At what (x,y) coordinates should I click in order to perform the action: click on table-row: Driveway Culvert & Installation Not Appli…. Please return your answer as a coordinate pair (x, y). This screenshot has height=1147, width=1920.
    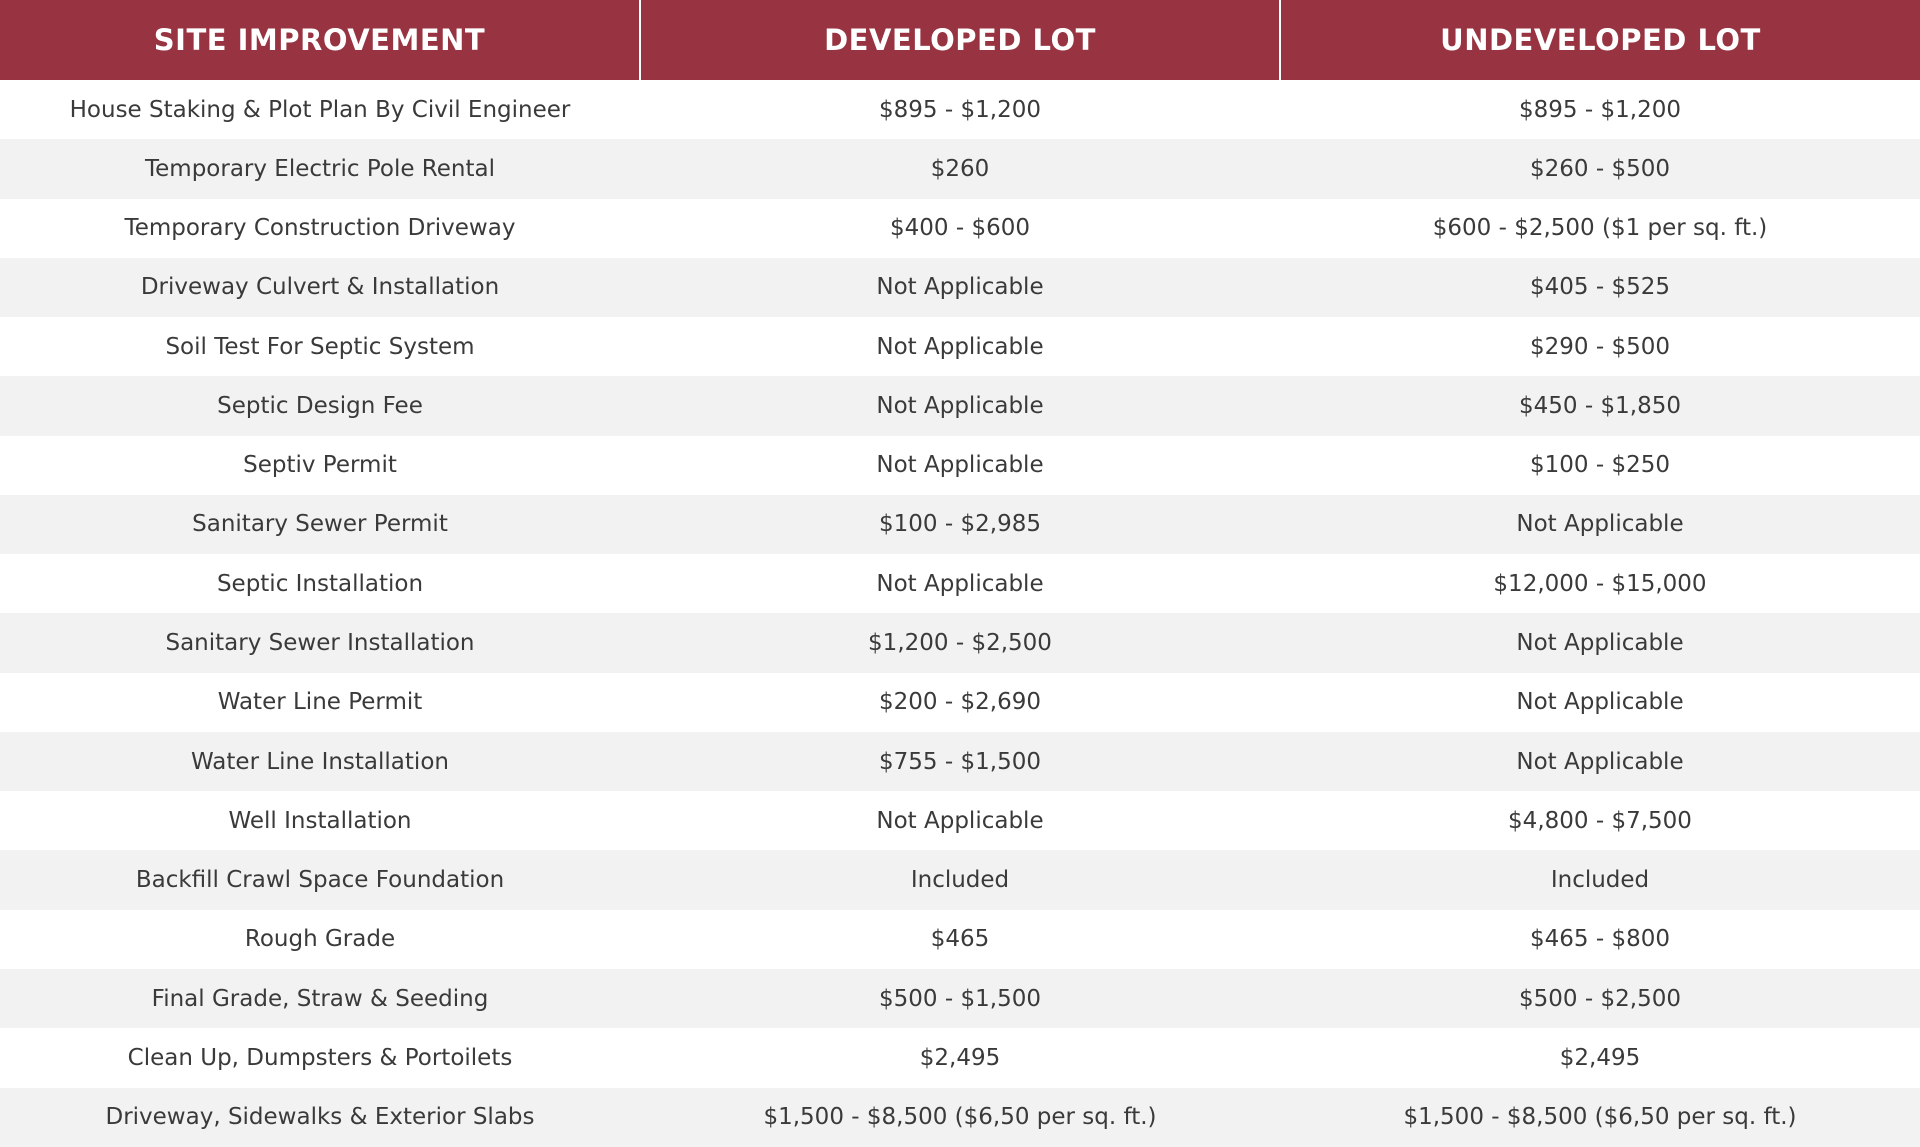
    Looking at the image, I should click on (960, 287).